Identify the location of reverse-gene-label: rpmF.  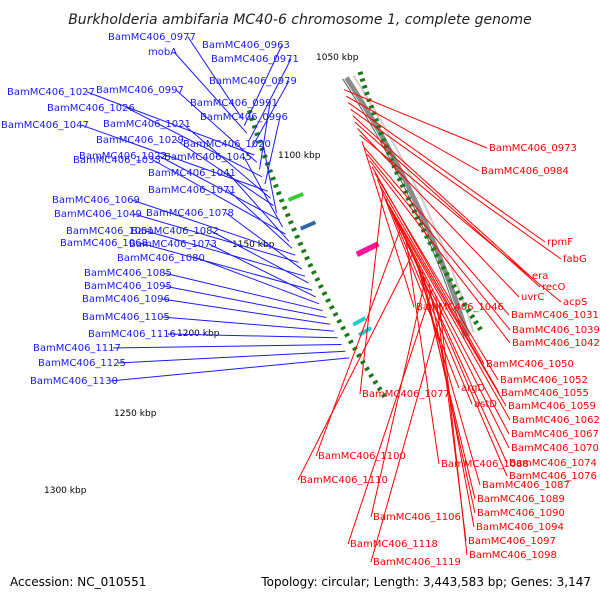
(560, 242).